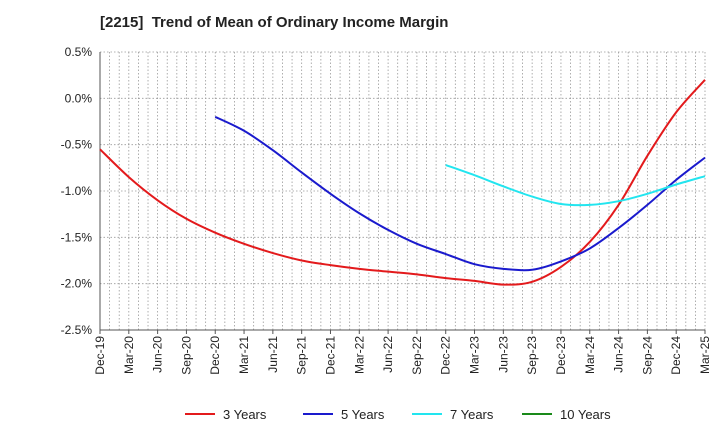 The image size is (720, 440). Describe the element at coordinates (186, 355) in the screenshot. I see `x-tick-label: Sep-20` at that location.